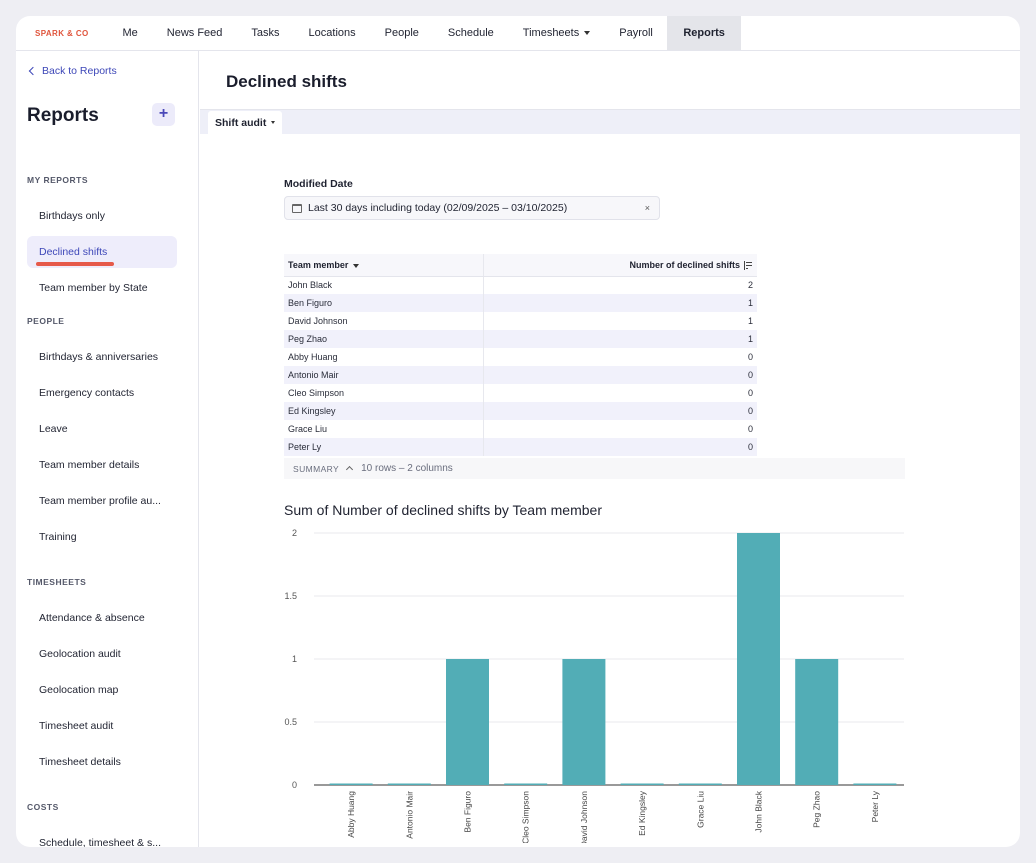  Describe the element at coordinates (43, 807) in the screenshot. I see `section-costs: COSTS` at that location.